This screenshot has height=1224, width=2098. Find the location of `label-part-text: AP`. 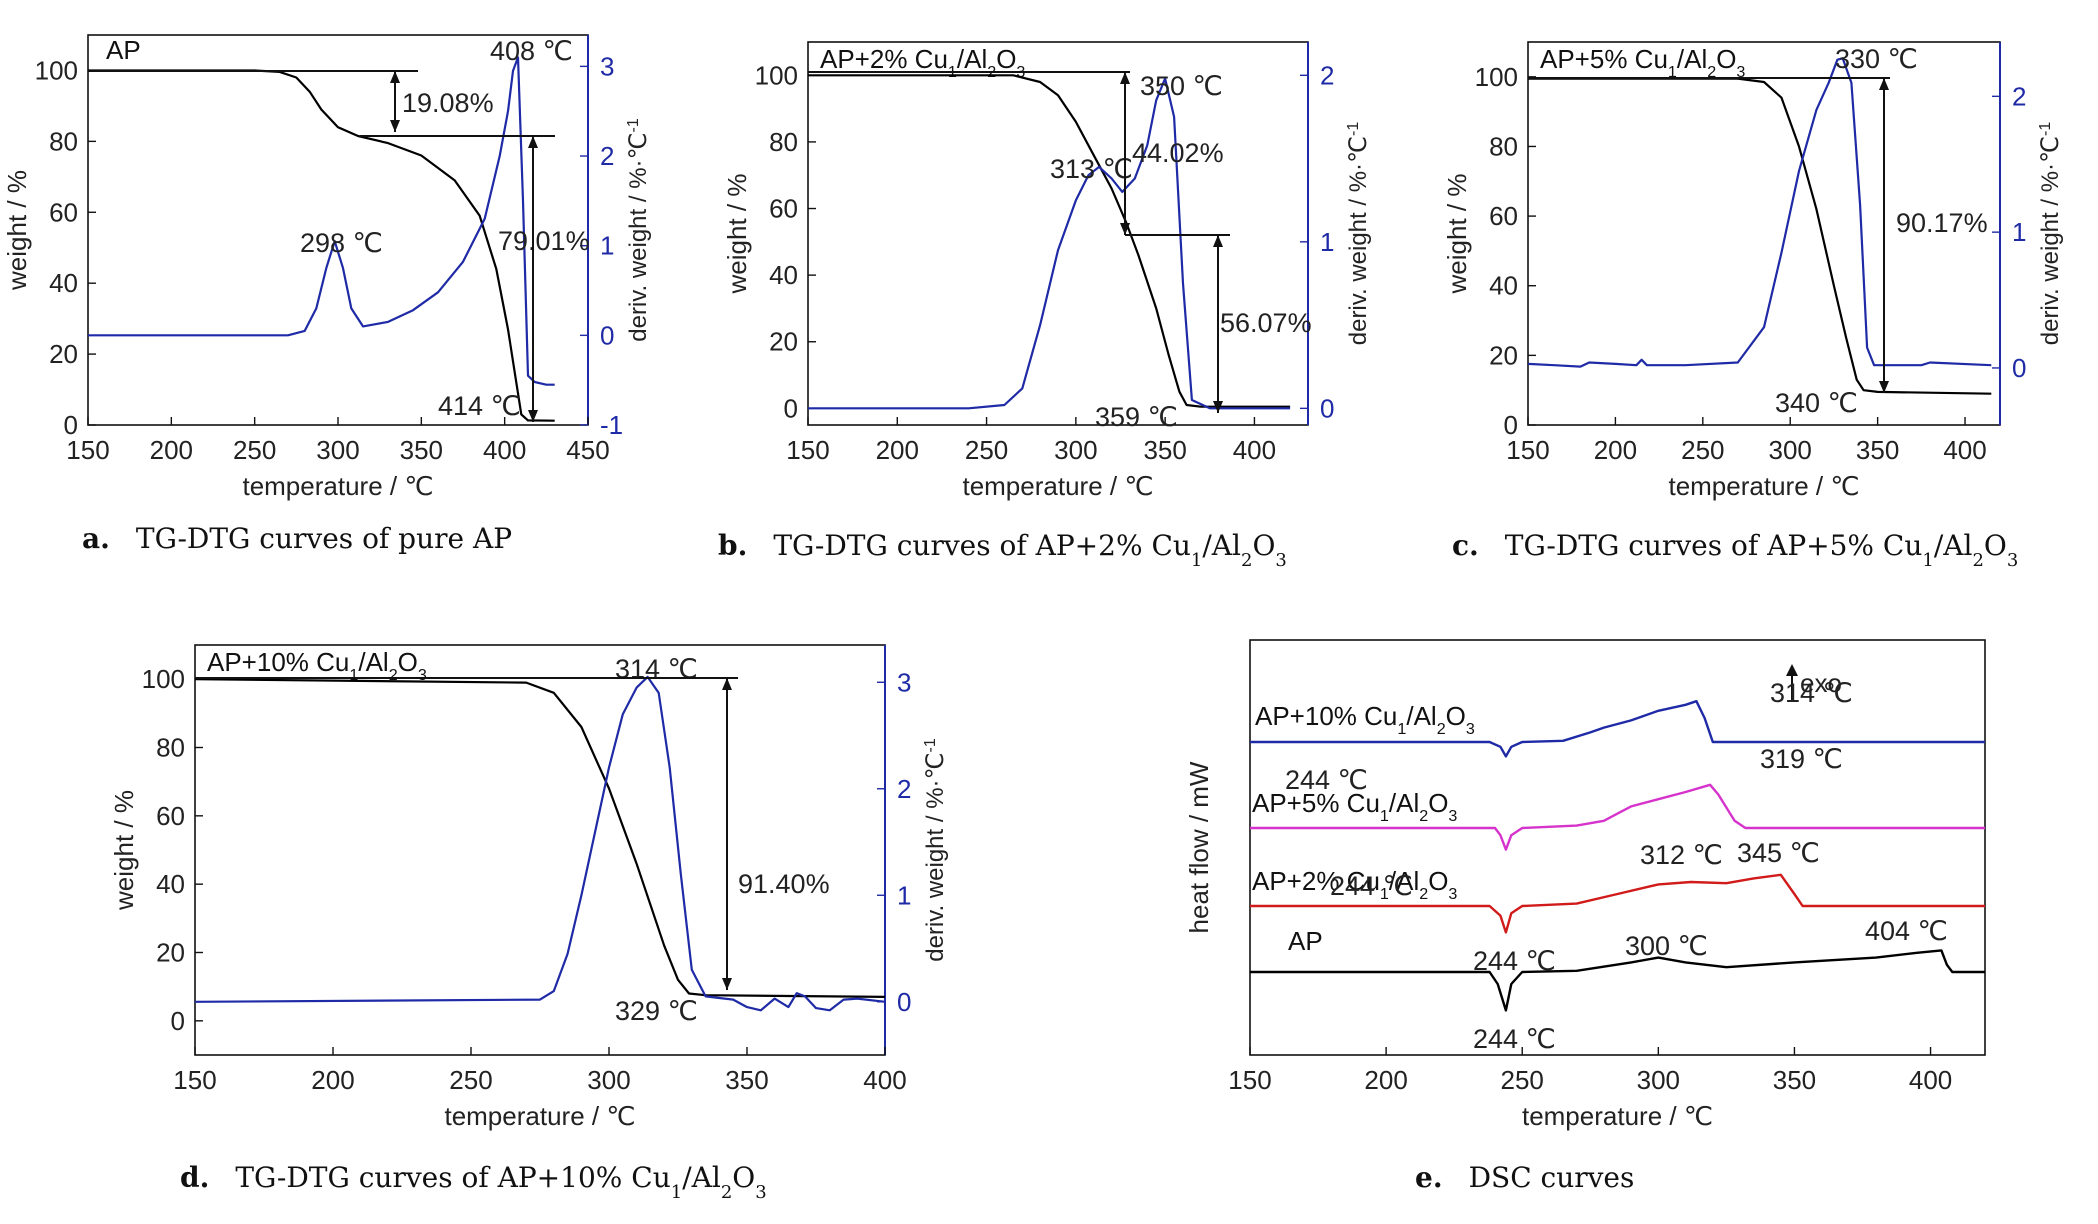

label-part-text: AP is located at coordinates (1305, 941).